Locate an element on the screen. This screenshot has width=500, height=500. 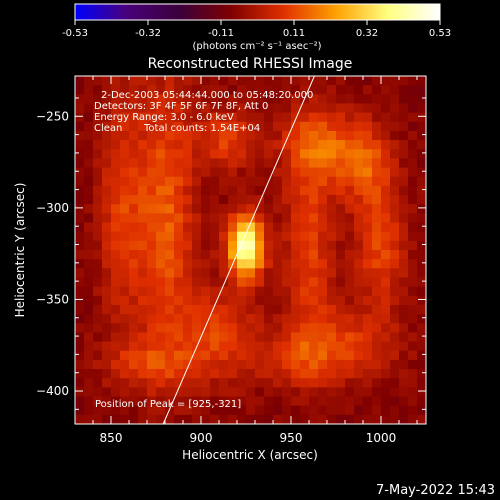
colorbar-tick-label: -0.32 is located at coordinates (148, 33).